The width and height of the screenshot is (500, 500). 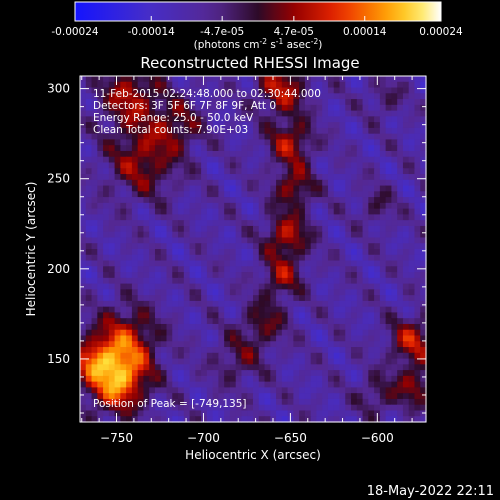 I want to click on colorbar-tick-label: 4.7e-05, so click(x=294, y=32).